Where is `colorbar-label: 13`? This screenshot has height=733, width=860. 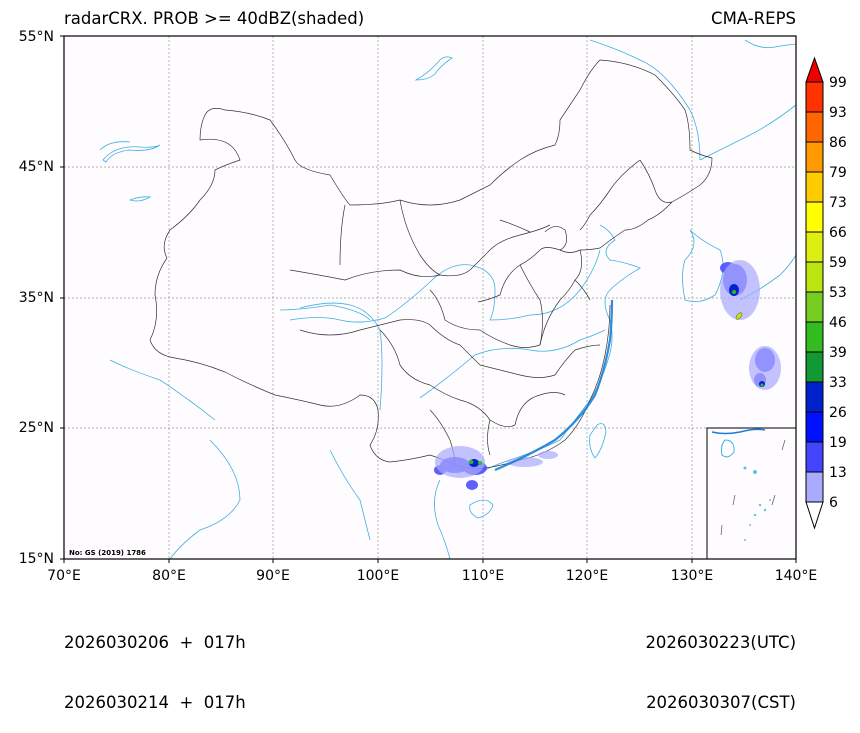 colorbar-label: 13 is located at coordinates (838, 473).